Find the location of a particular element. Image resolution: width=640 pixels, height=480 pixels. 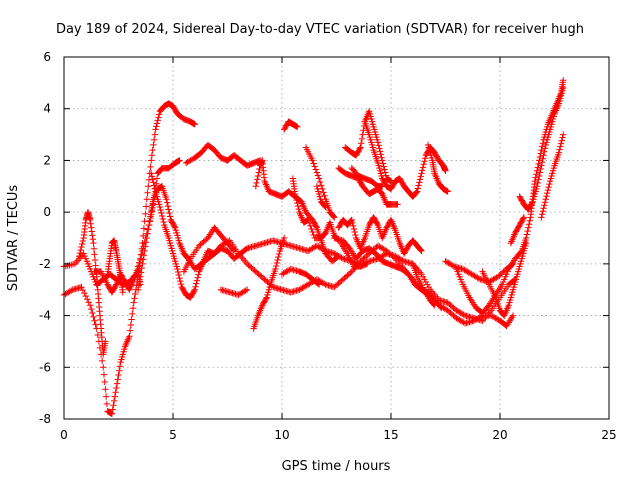

x-tick-label: 0 is located at coordinates (64, 435).